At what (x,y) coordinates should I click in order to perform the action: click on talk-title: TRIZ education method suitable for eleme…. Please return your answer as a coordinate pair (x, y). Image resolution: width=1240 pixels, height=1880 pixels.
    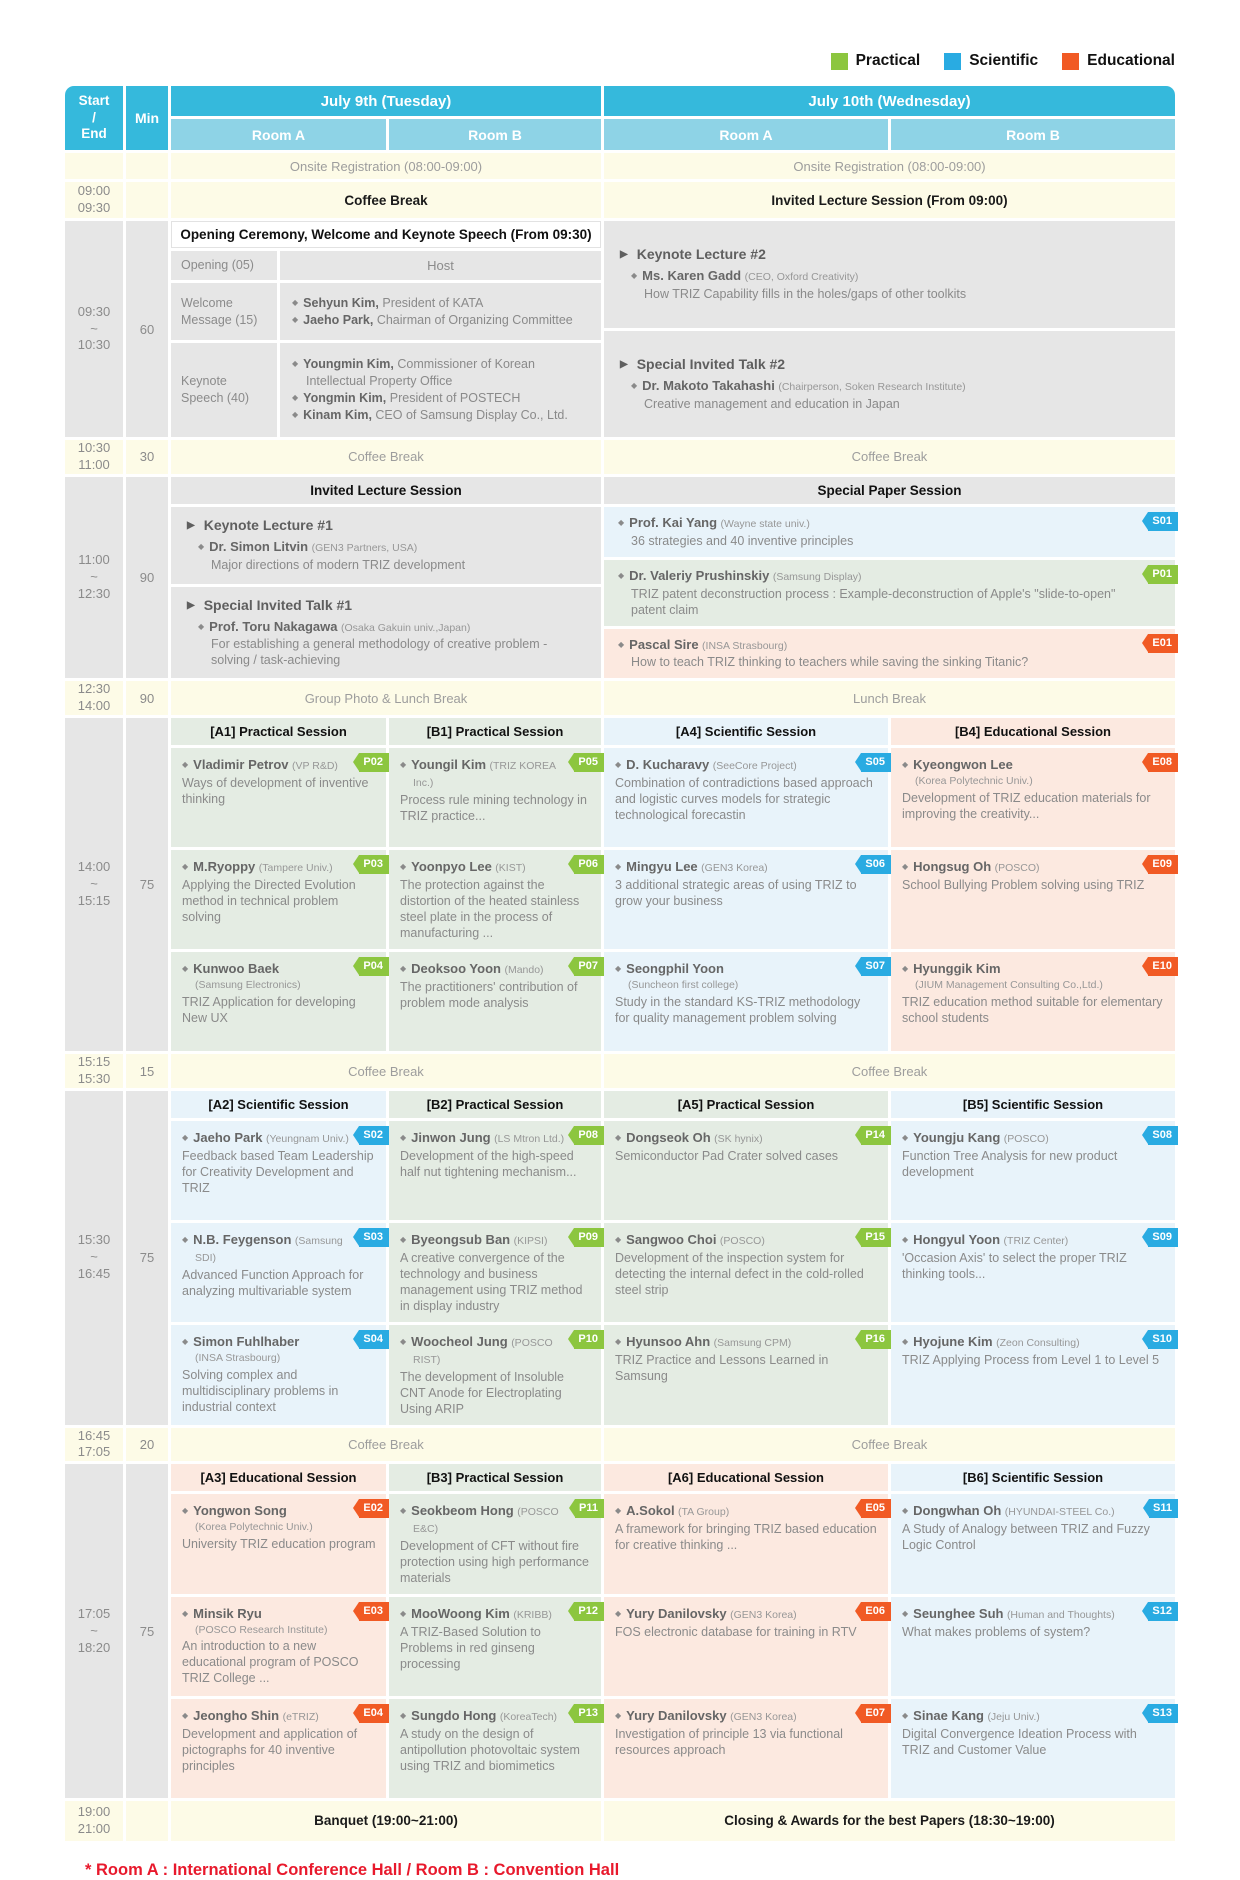
    Looking at the image, I should click on (1032, 1009).